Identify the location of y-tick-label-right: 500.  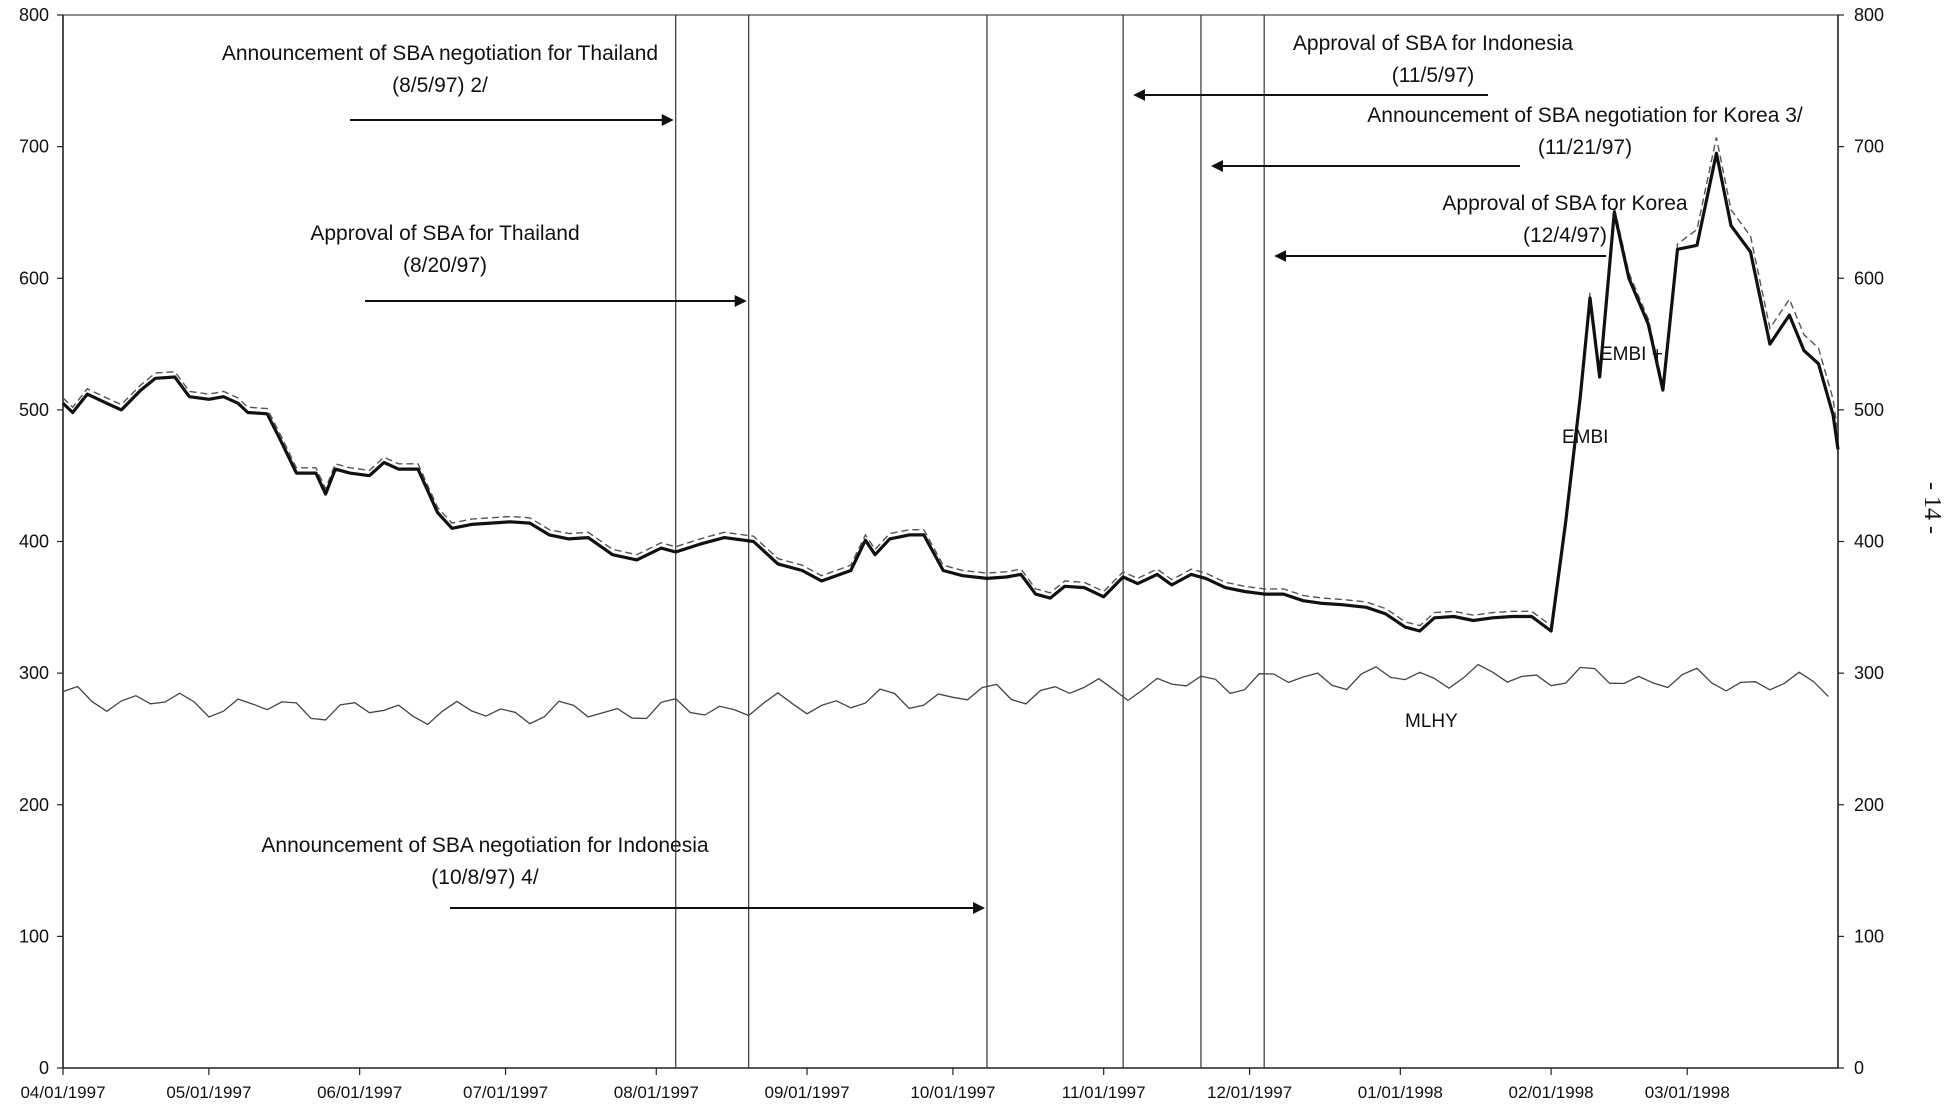
(1869, 410).